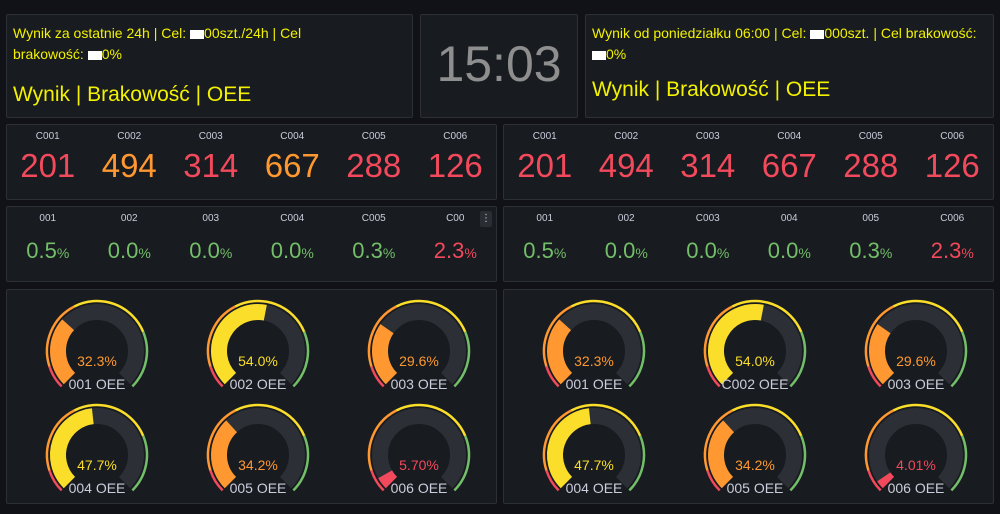 The height and width of the screenshot is (514, 1000). What do you see at coordinates (456, 251) in the screenshot?
I see `scrap-value: 2.3%` at bounding box center [456, 251].